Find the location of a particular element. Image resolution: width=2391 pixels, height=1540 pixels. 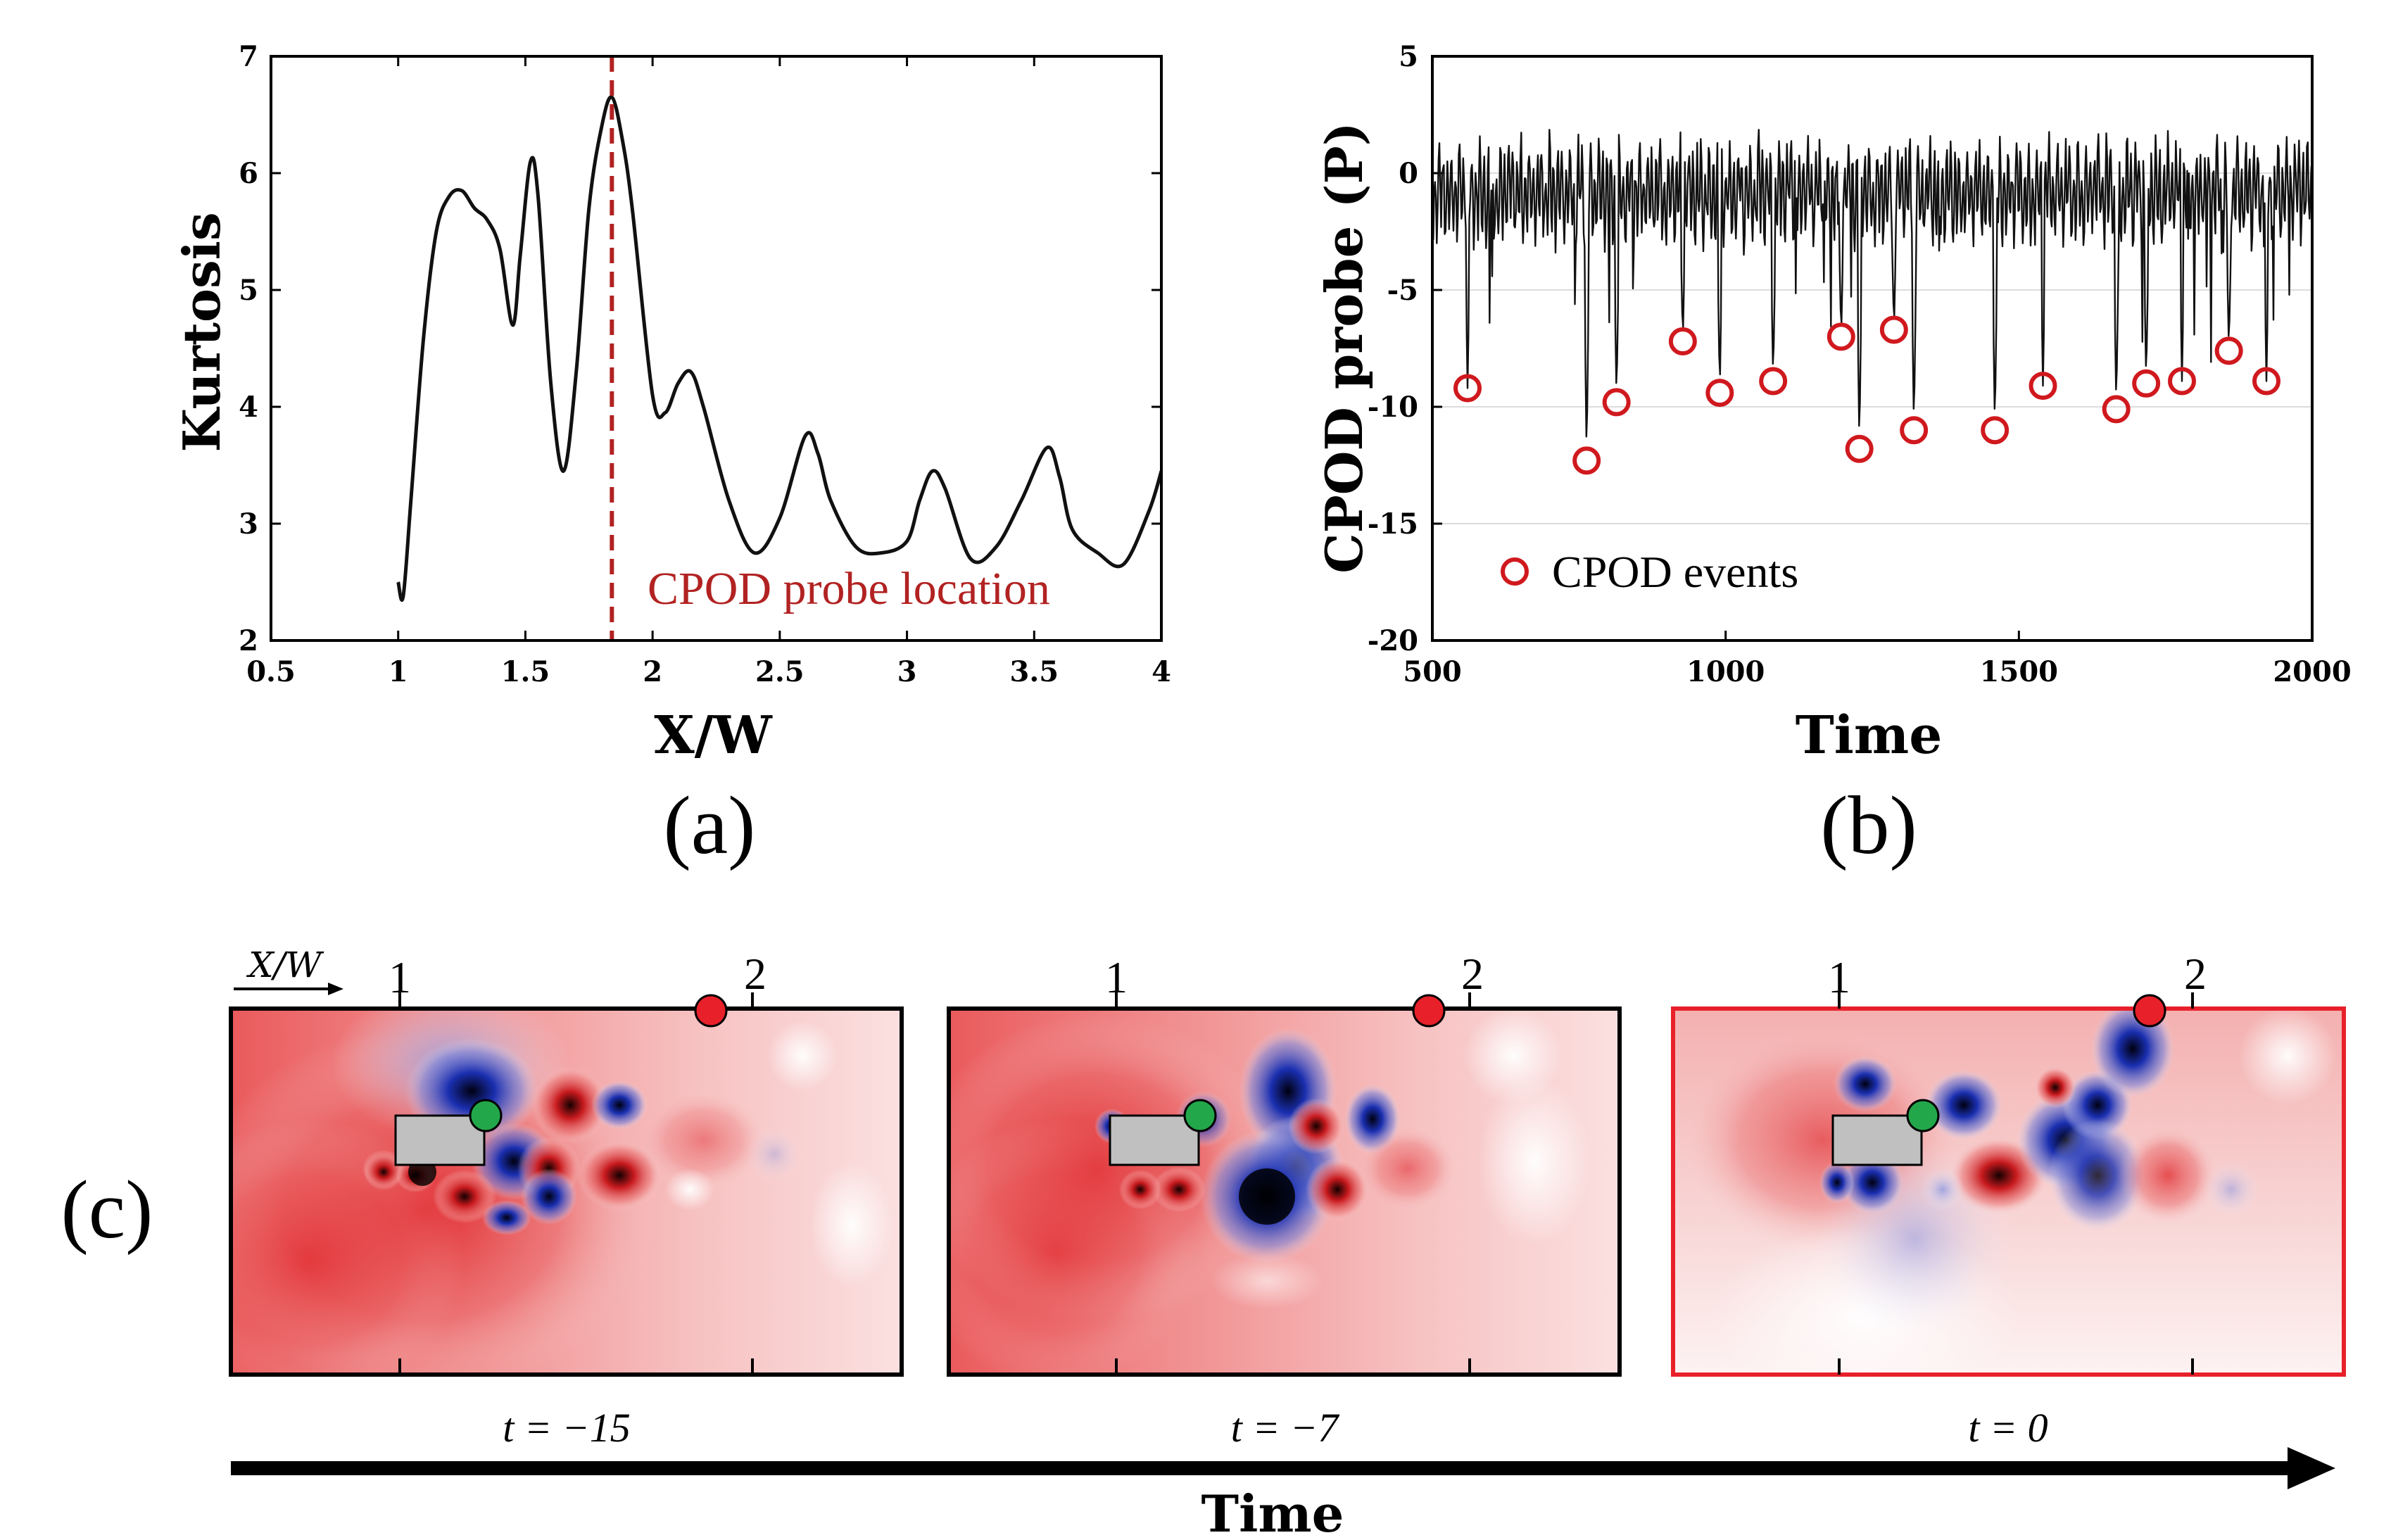

x-tick-label: 4 is located at coordinates (1161, 671).